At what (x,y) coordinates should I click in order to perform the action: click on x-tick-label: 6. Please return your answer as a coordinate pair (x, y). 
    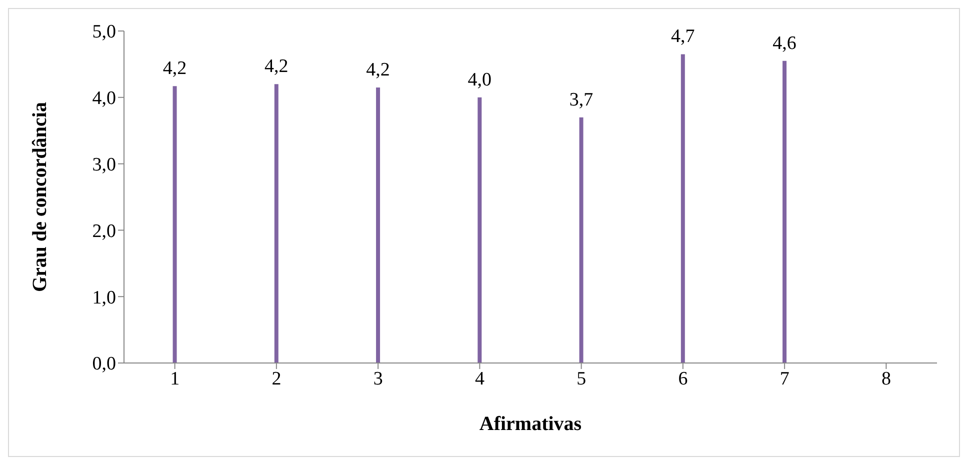
    Looking at the image, I should click on (683, 379).